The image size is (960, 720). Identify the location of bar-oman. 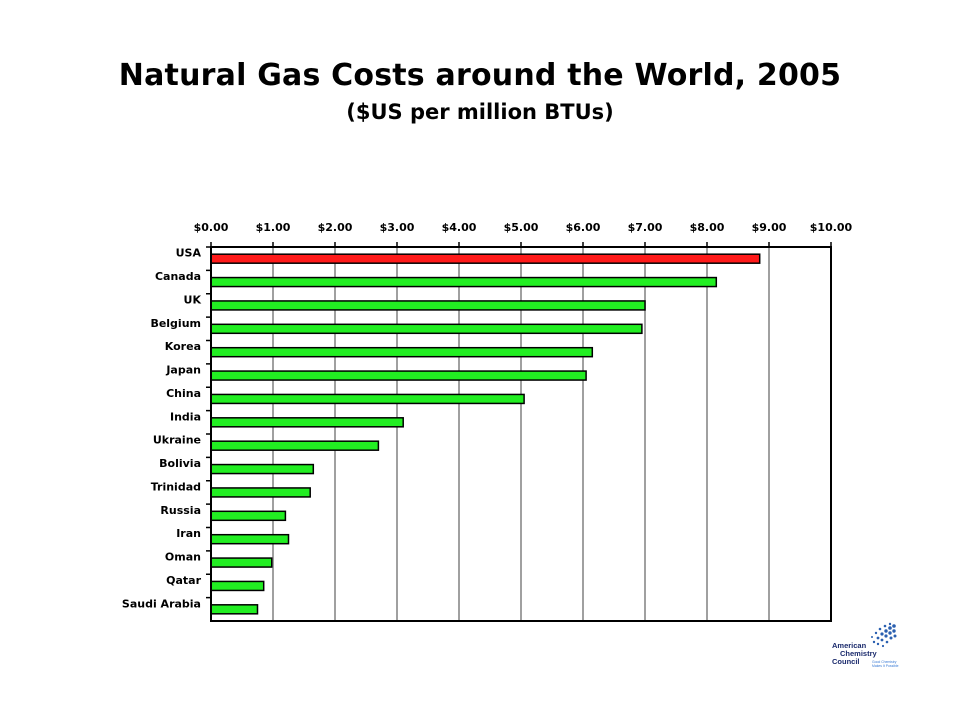
(241, 562).